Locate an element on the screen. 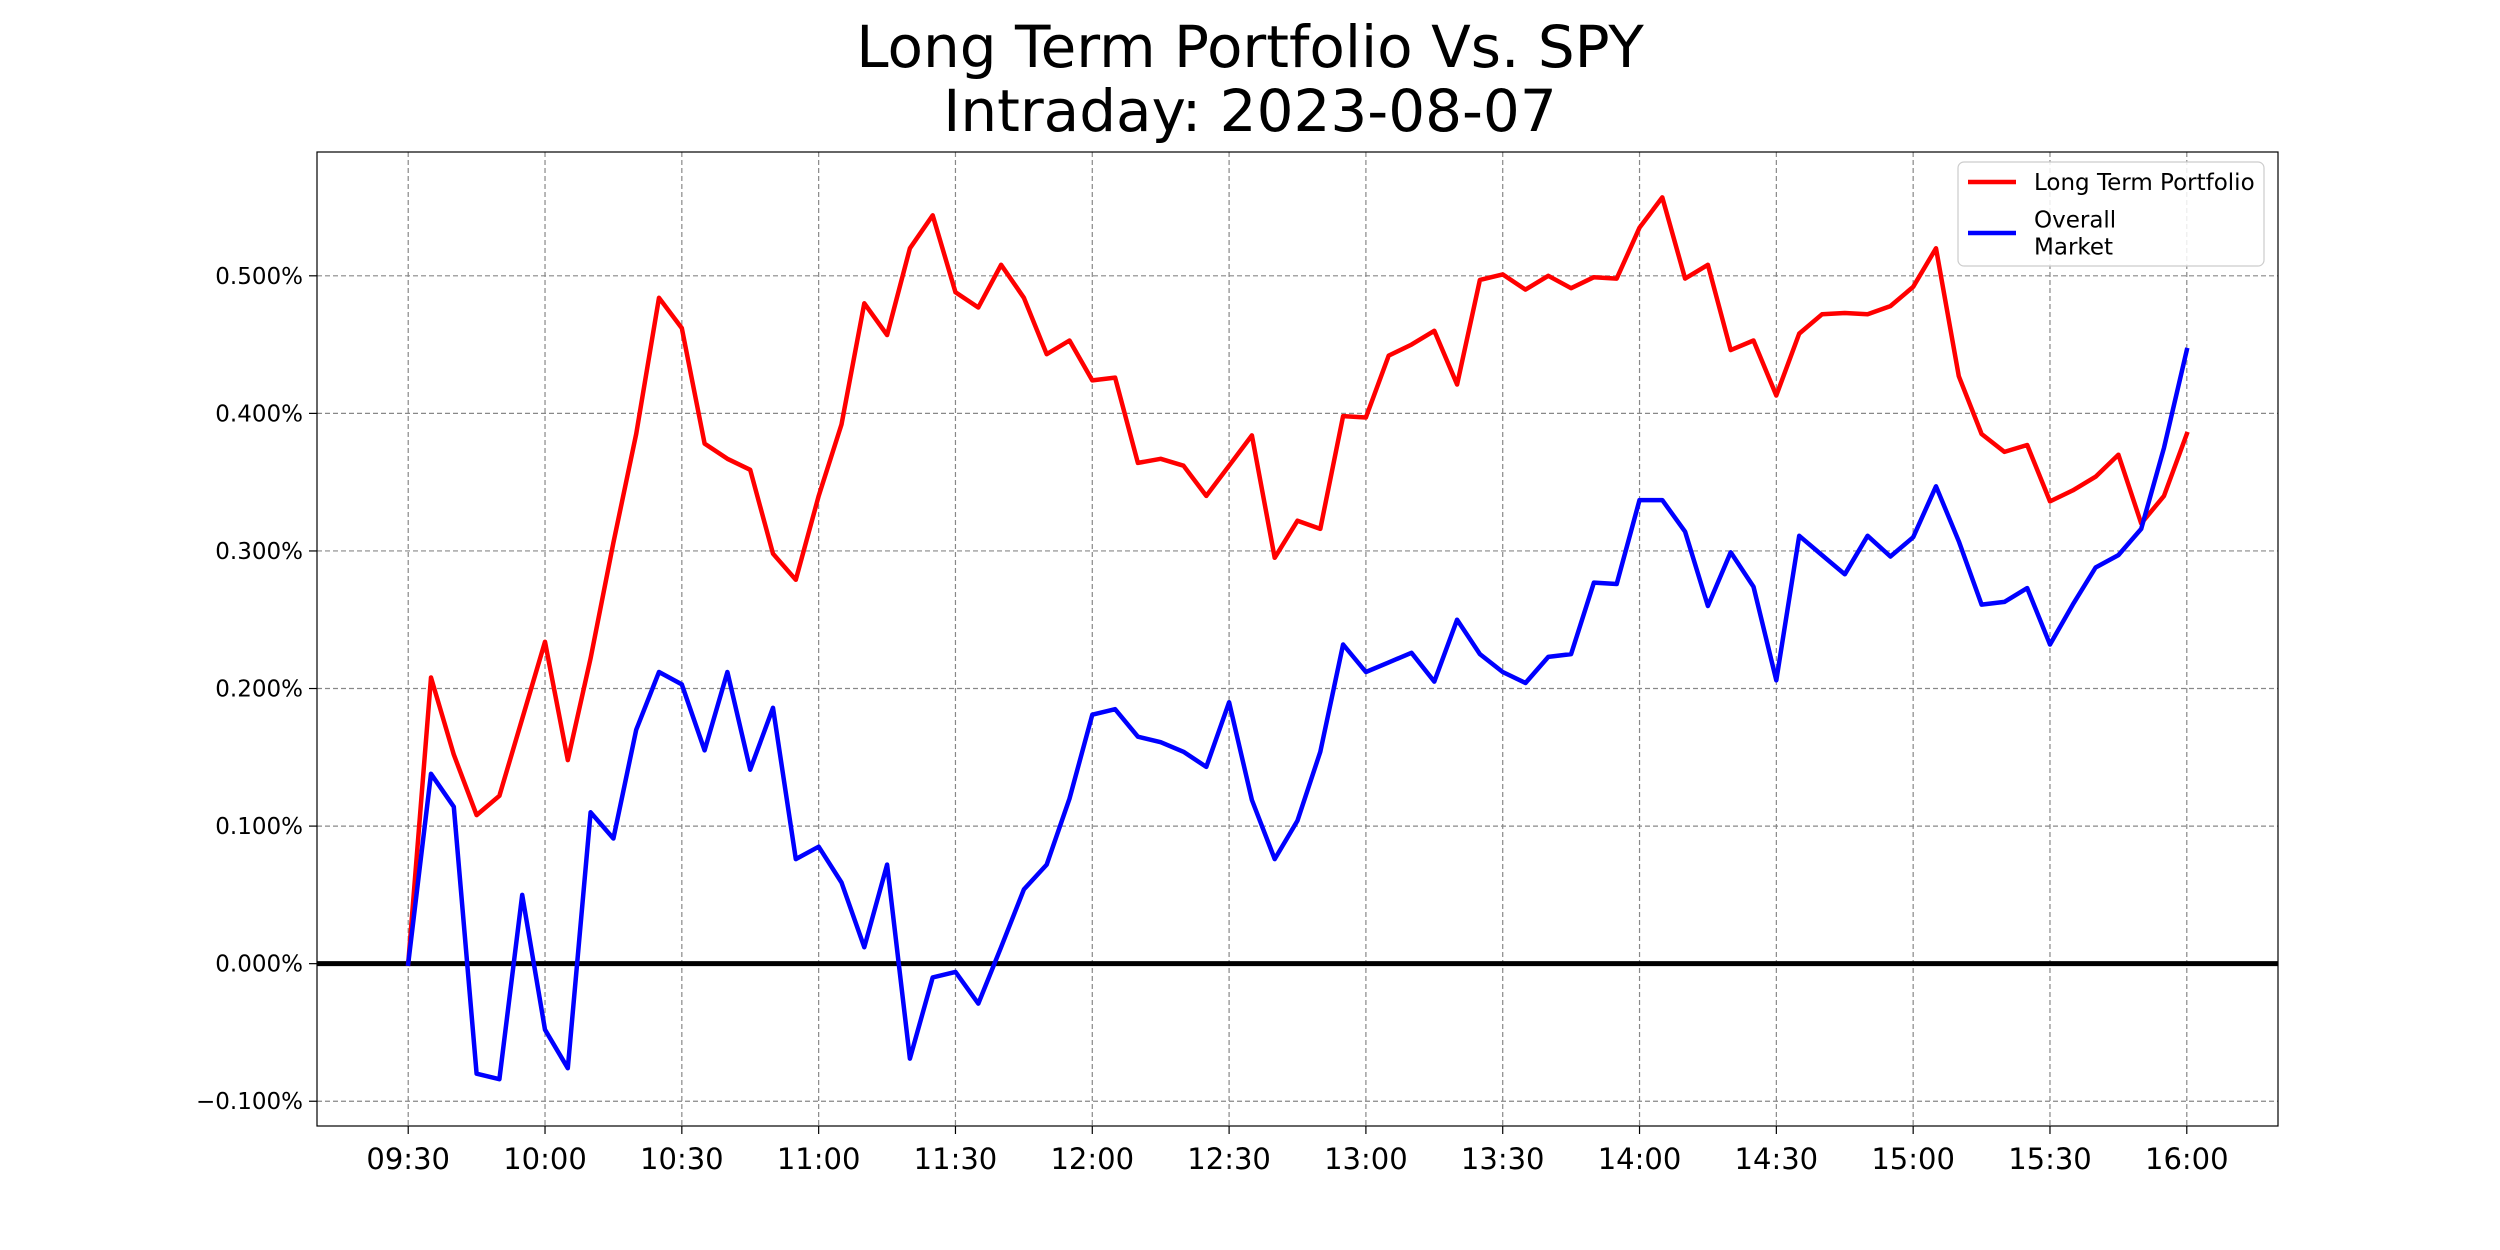 This screenshot has width=2500, height=1250. y-tick-label: 0.300% is located at coordinates (259, 552).